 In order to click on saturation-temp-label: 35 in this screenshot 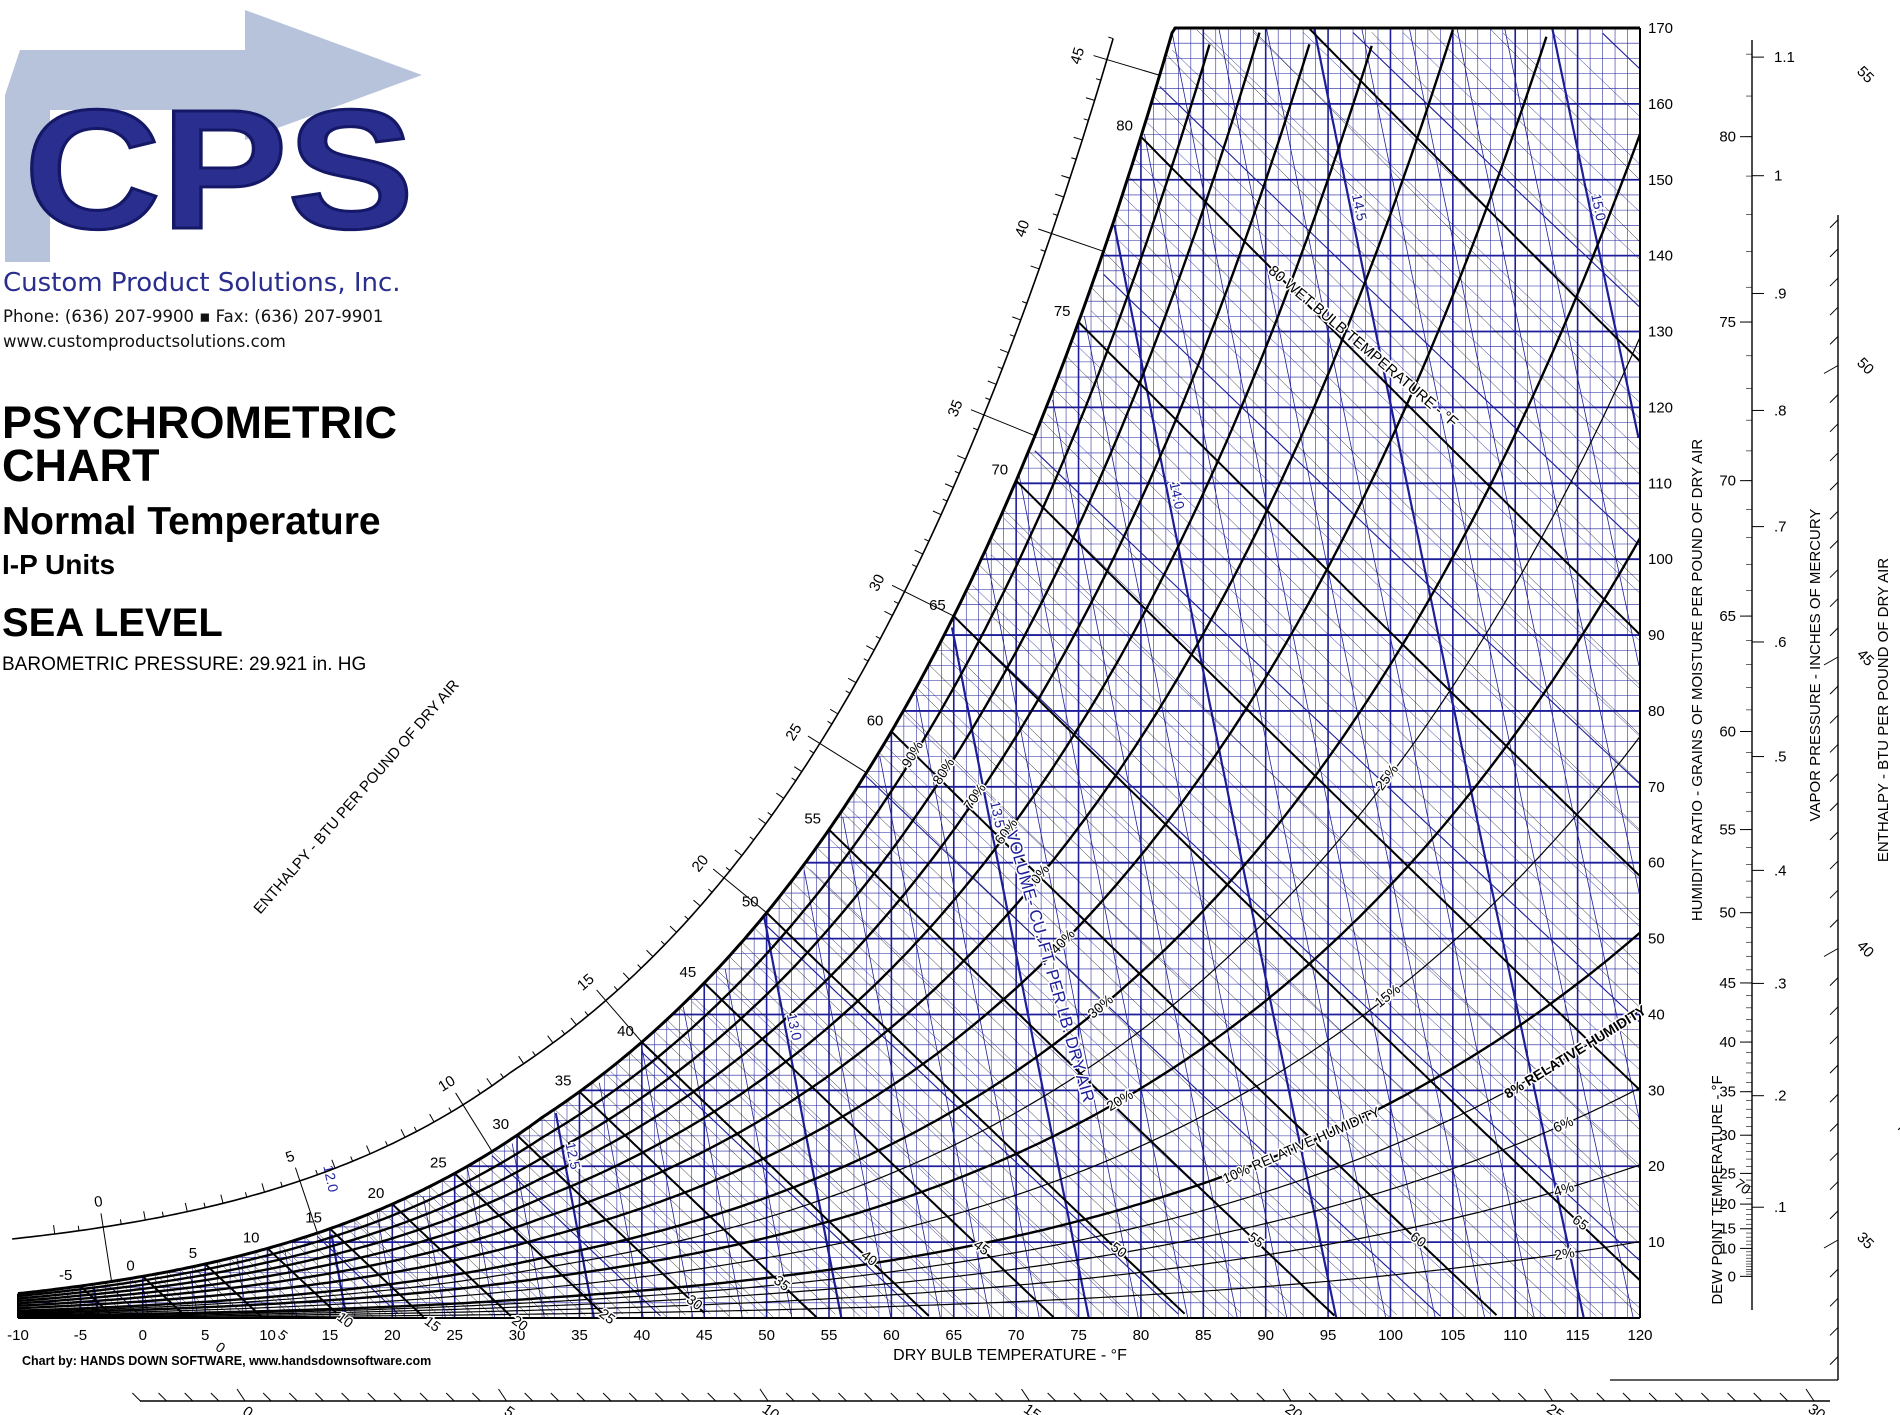, I will do `click(563, 1081)`.